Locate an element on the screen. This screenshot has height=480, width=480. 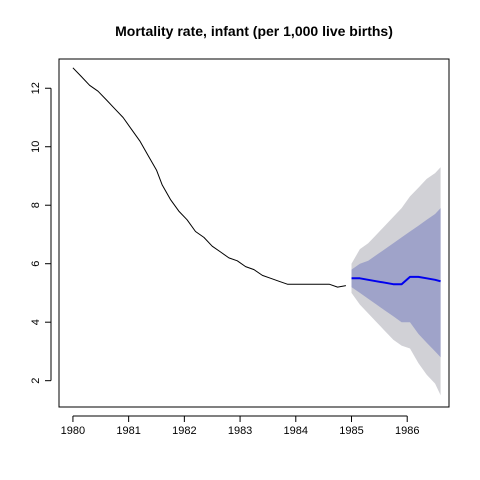
y-tick-label: 4 is located at coordinates (36, 322).